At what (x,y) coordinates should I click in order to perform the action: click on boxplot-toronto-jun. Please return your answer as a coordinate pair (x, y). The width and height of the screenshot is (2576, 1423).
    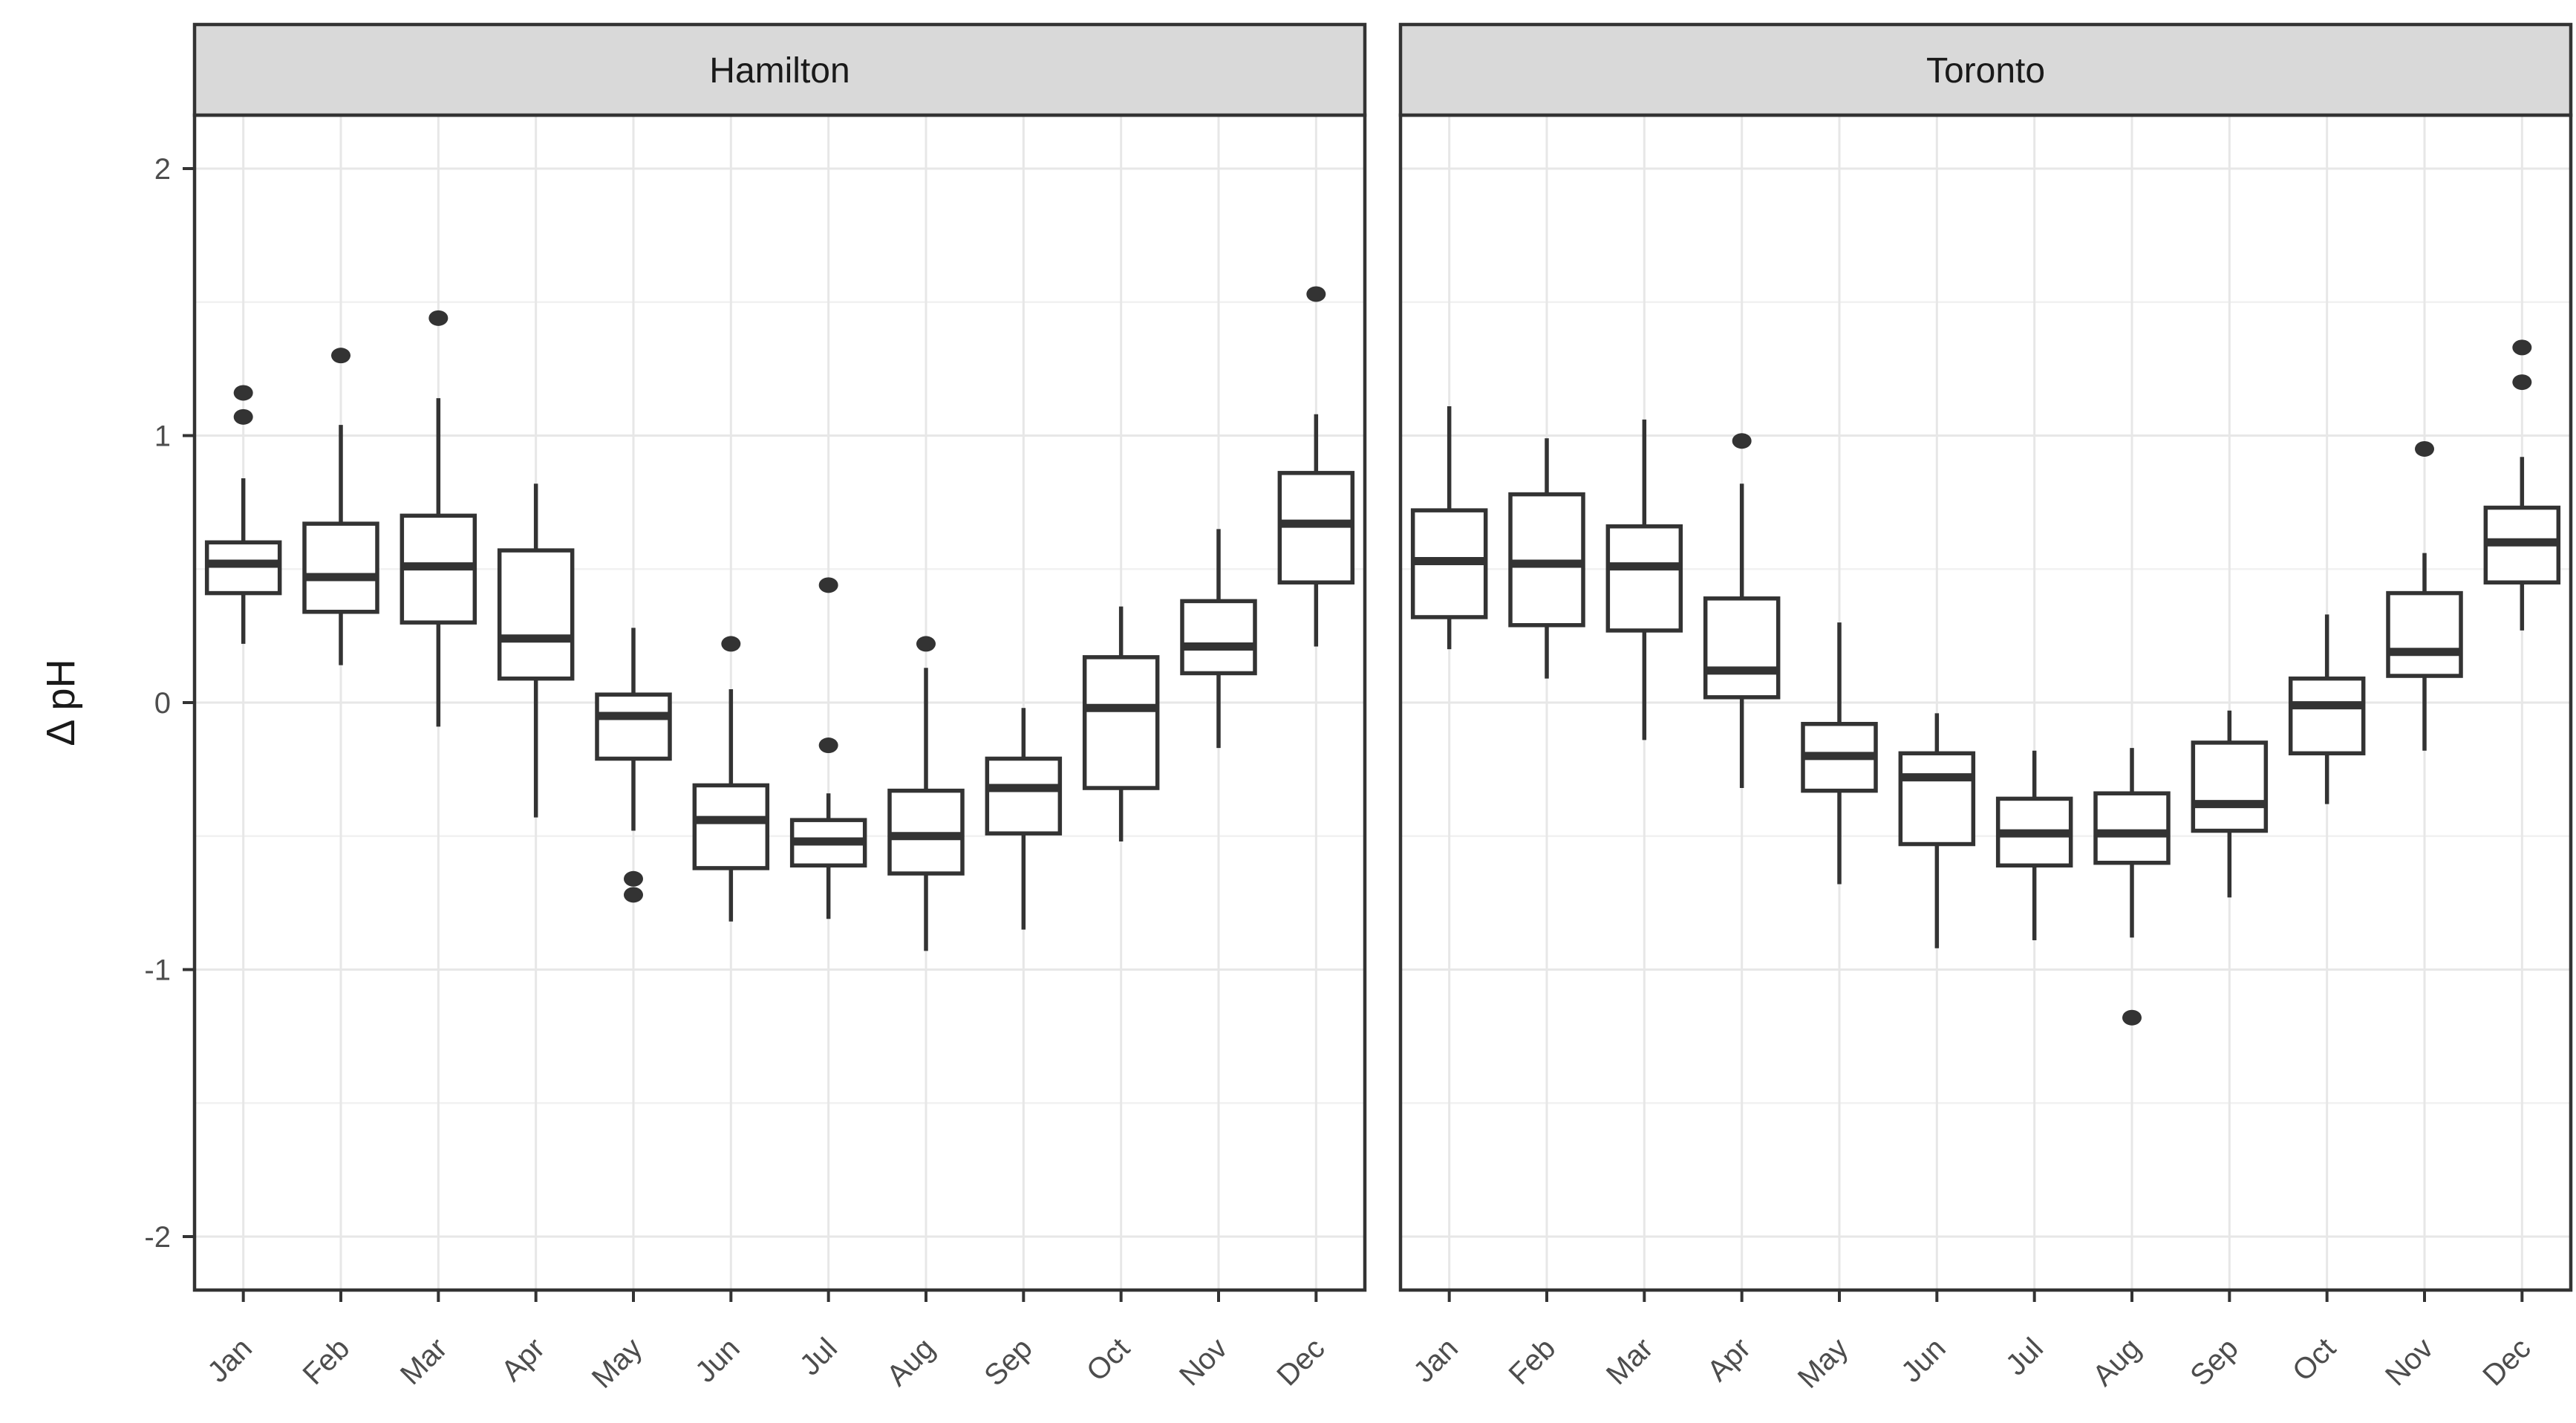
    Looking at the image, I should click on (1937, 830).